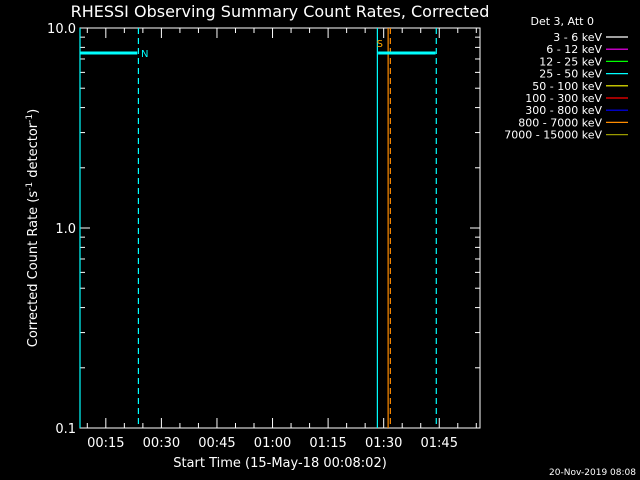 The width and height of the screenshot is (640, 480). I want to click on x-tick-label: 00:30, so click(161, 443).